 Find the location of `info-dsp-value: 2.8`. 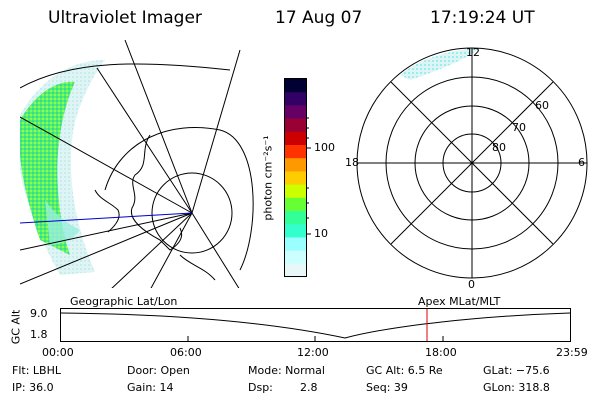

info-dsp-value: 2.8 is located at coordinates (309, 387).